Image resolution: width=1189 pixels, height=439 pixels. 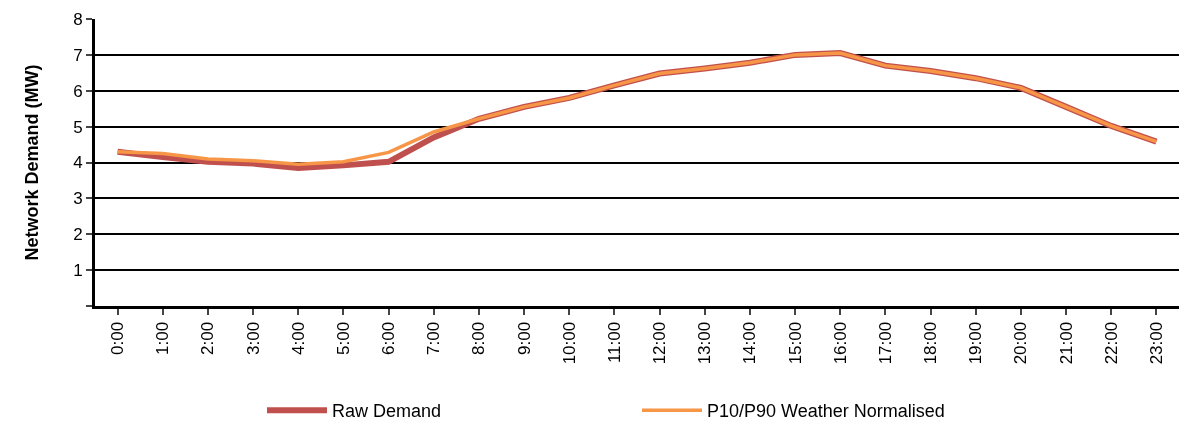 What do you see at coordinates (524, 338) in the screenshot?
I see `x-tick-label: 9:00` at bounding box center [524, 338].